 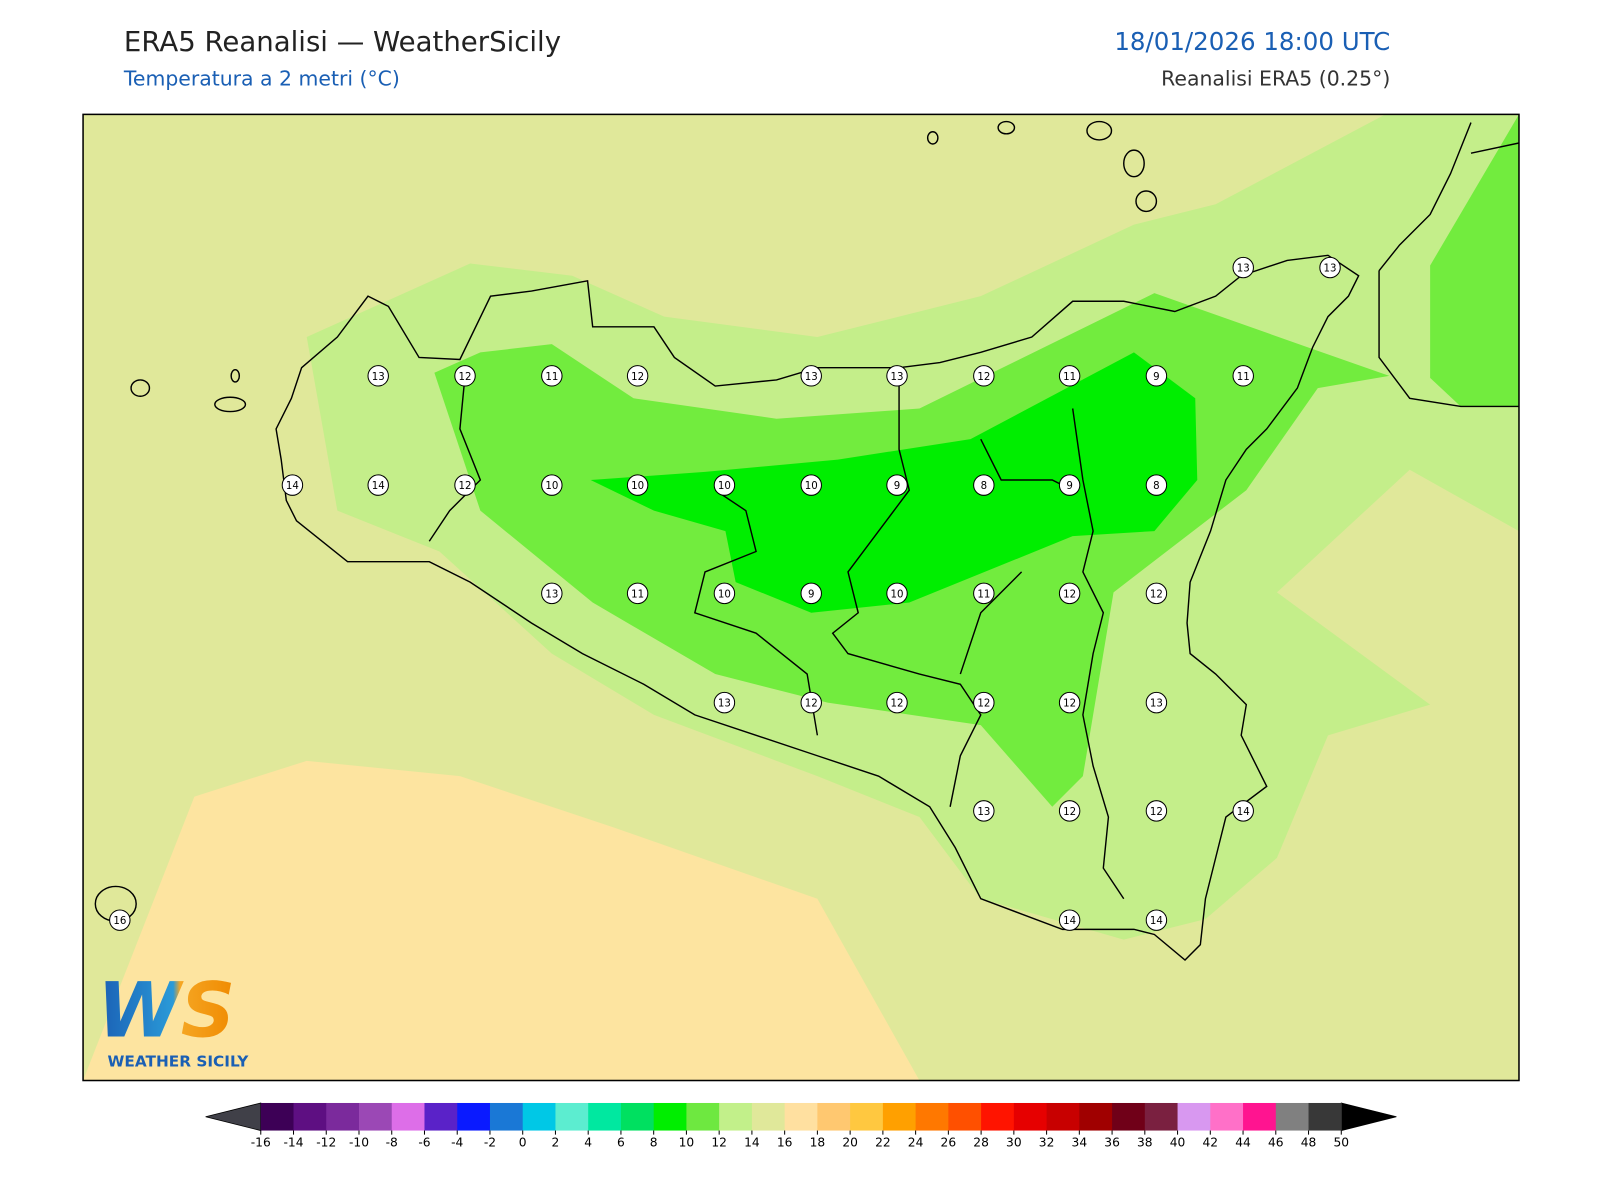 I want to click on colorbar-tick-label: -14, so click(x=294, y=1142).